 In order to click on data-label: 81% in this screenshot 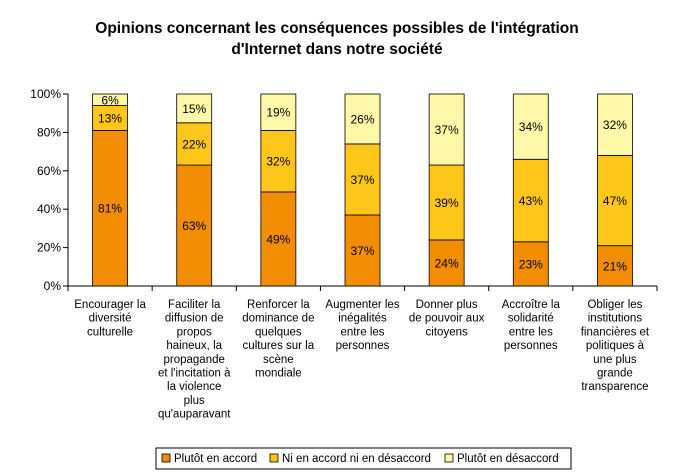, I will do `click(110, 209)`.